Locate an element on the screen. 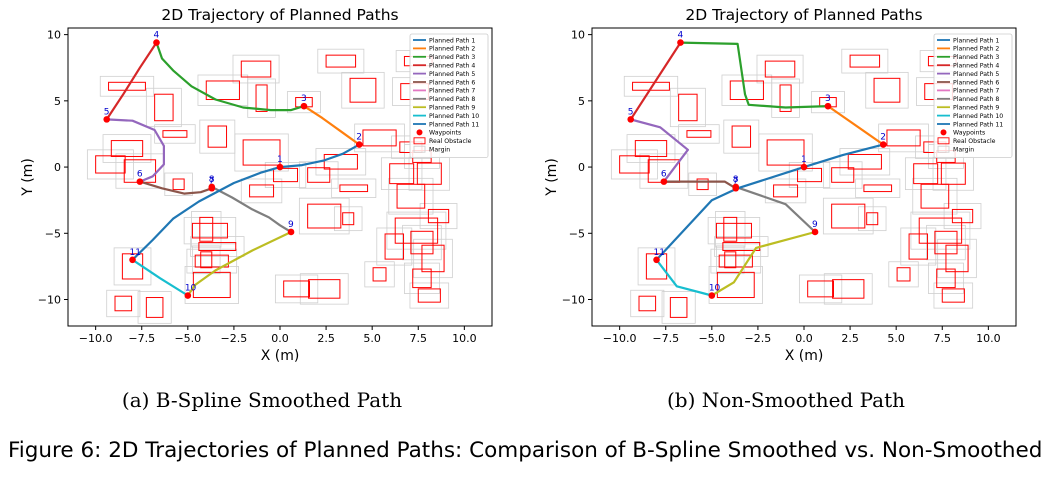 Image resolution: width=1048 pixels, height=480 pixels. legend-label: Planned Path 2 is located at coordinates (452, 49).